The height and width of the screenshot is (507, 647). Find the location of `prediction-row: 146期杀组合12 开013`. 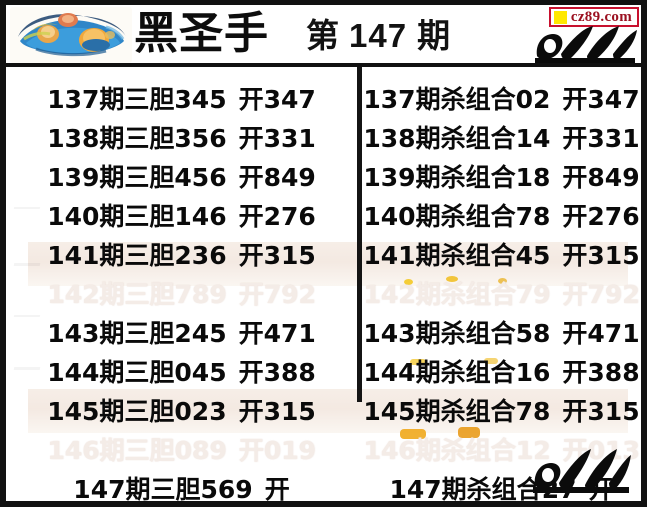

prediction-row: 146期杀组合12 开013 is located at coordinates (501, 451).